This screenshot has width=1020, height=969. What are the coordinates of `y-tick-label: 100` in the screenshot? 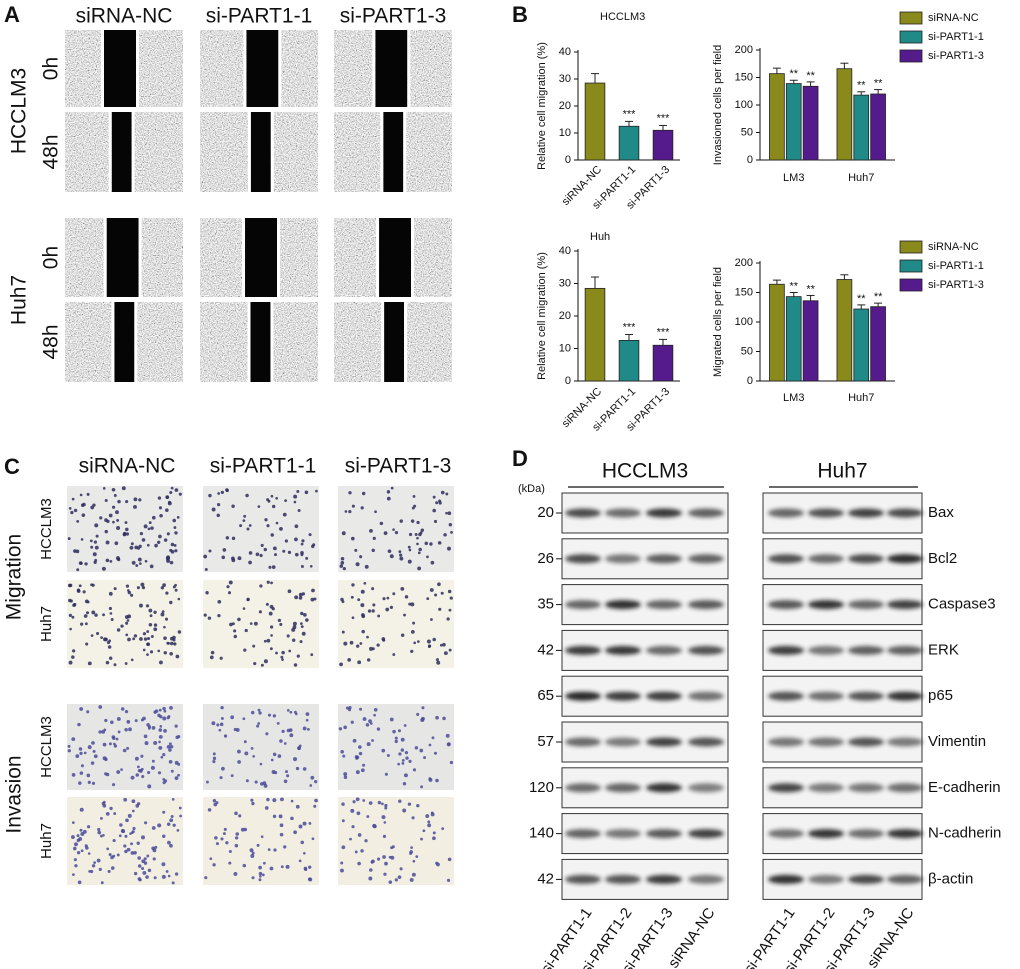 It's located at (744, 105).